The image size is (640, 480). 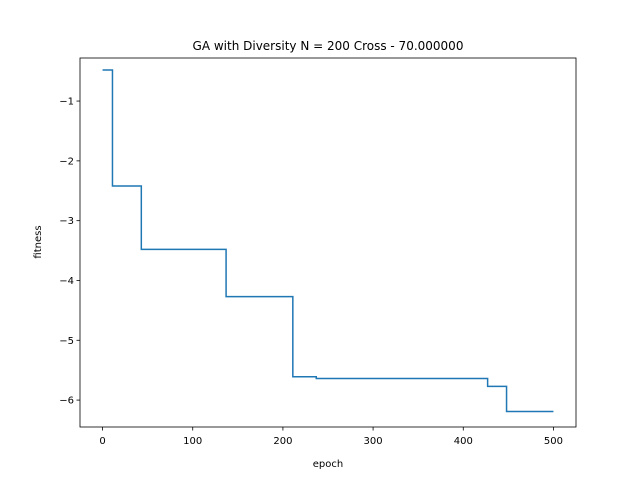 What do you see at coordinates (331, 437) in the screenshot?
I see `x-axis: 0 100 200 300 400 500` at bounding box center [331, 437].